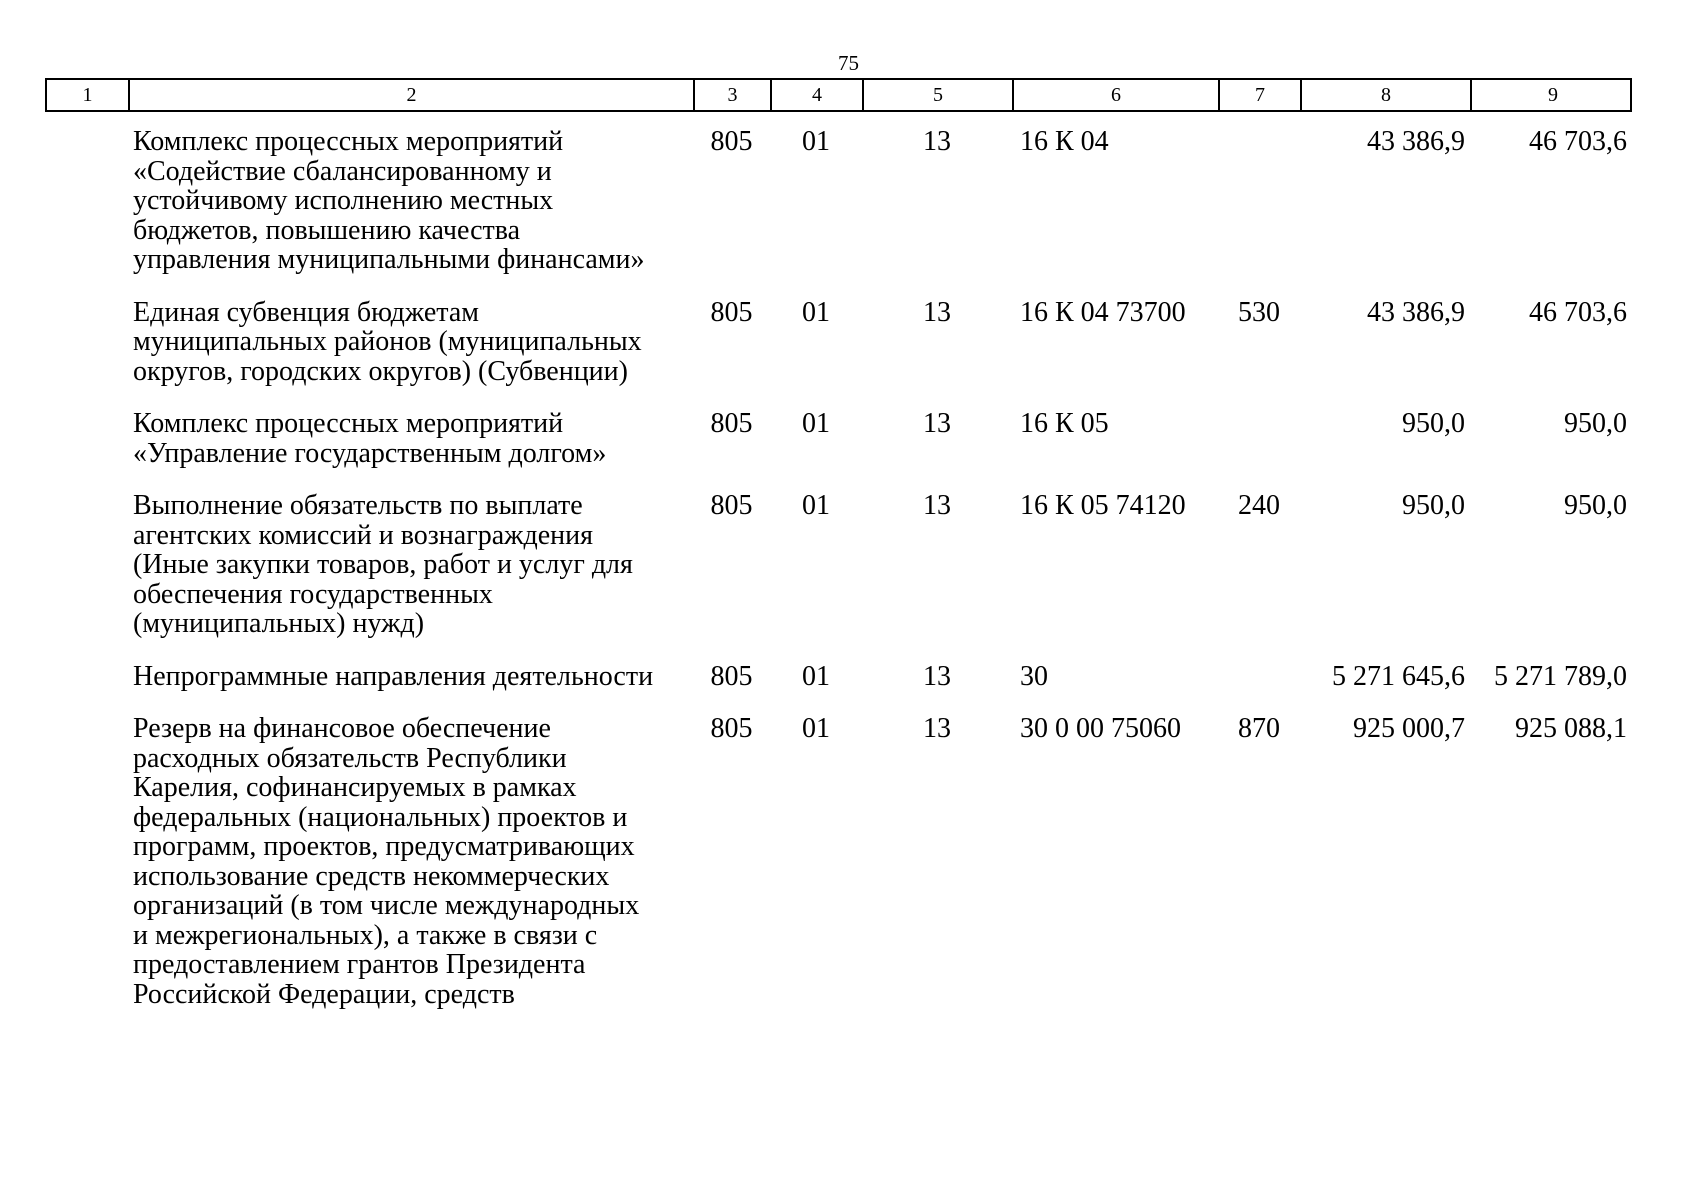 This screenshot has width=1697, height=1200. What do you see at coordinates (939, 95) in the screenshot?
I see `column-header-5: 5` at bounding box center [939, 95].